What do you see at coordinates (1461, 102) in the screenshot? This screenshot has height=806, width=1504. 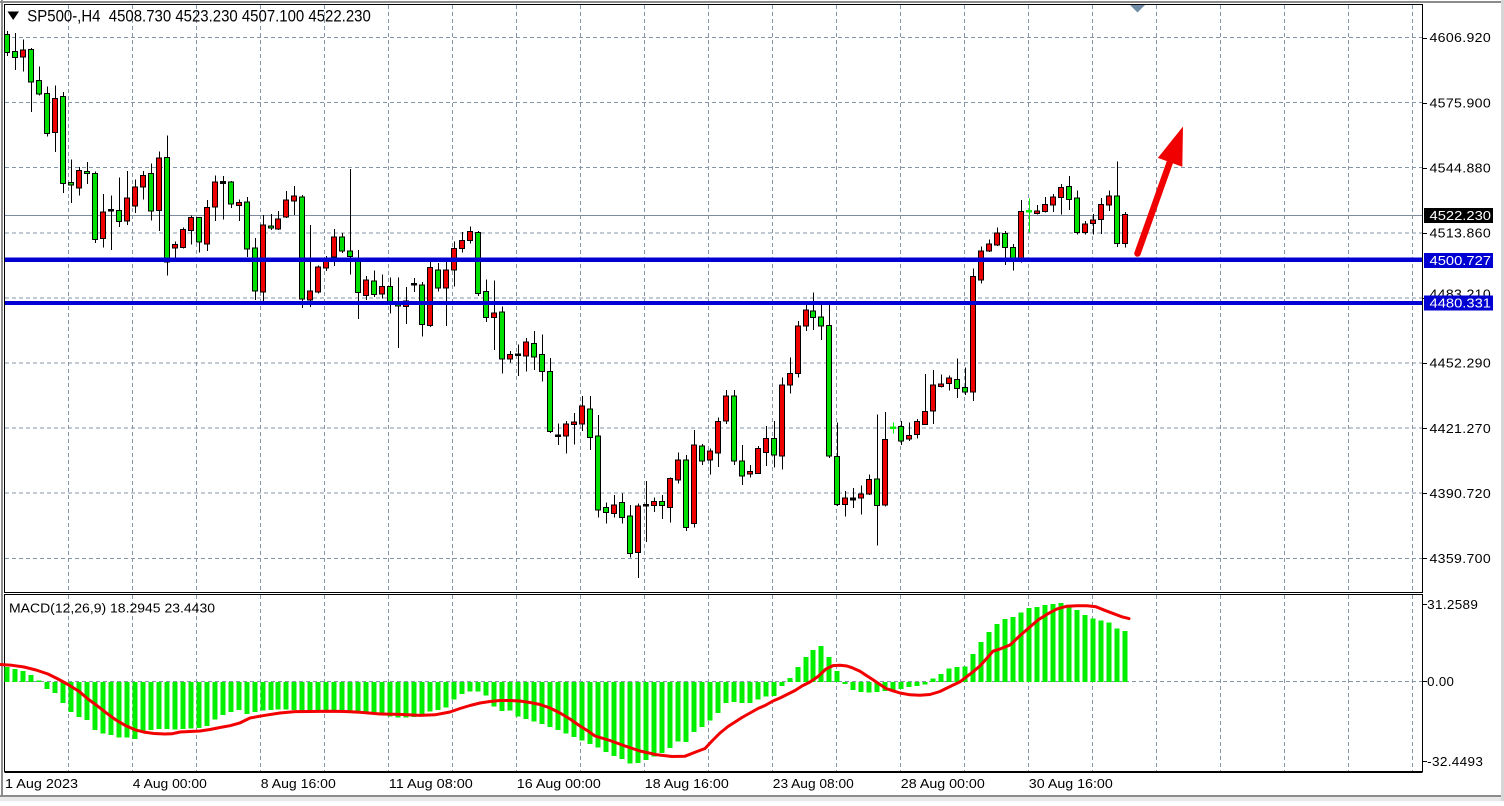 I see `svg-text: 4575.900` at bounding box center [1461, 102].